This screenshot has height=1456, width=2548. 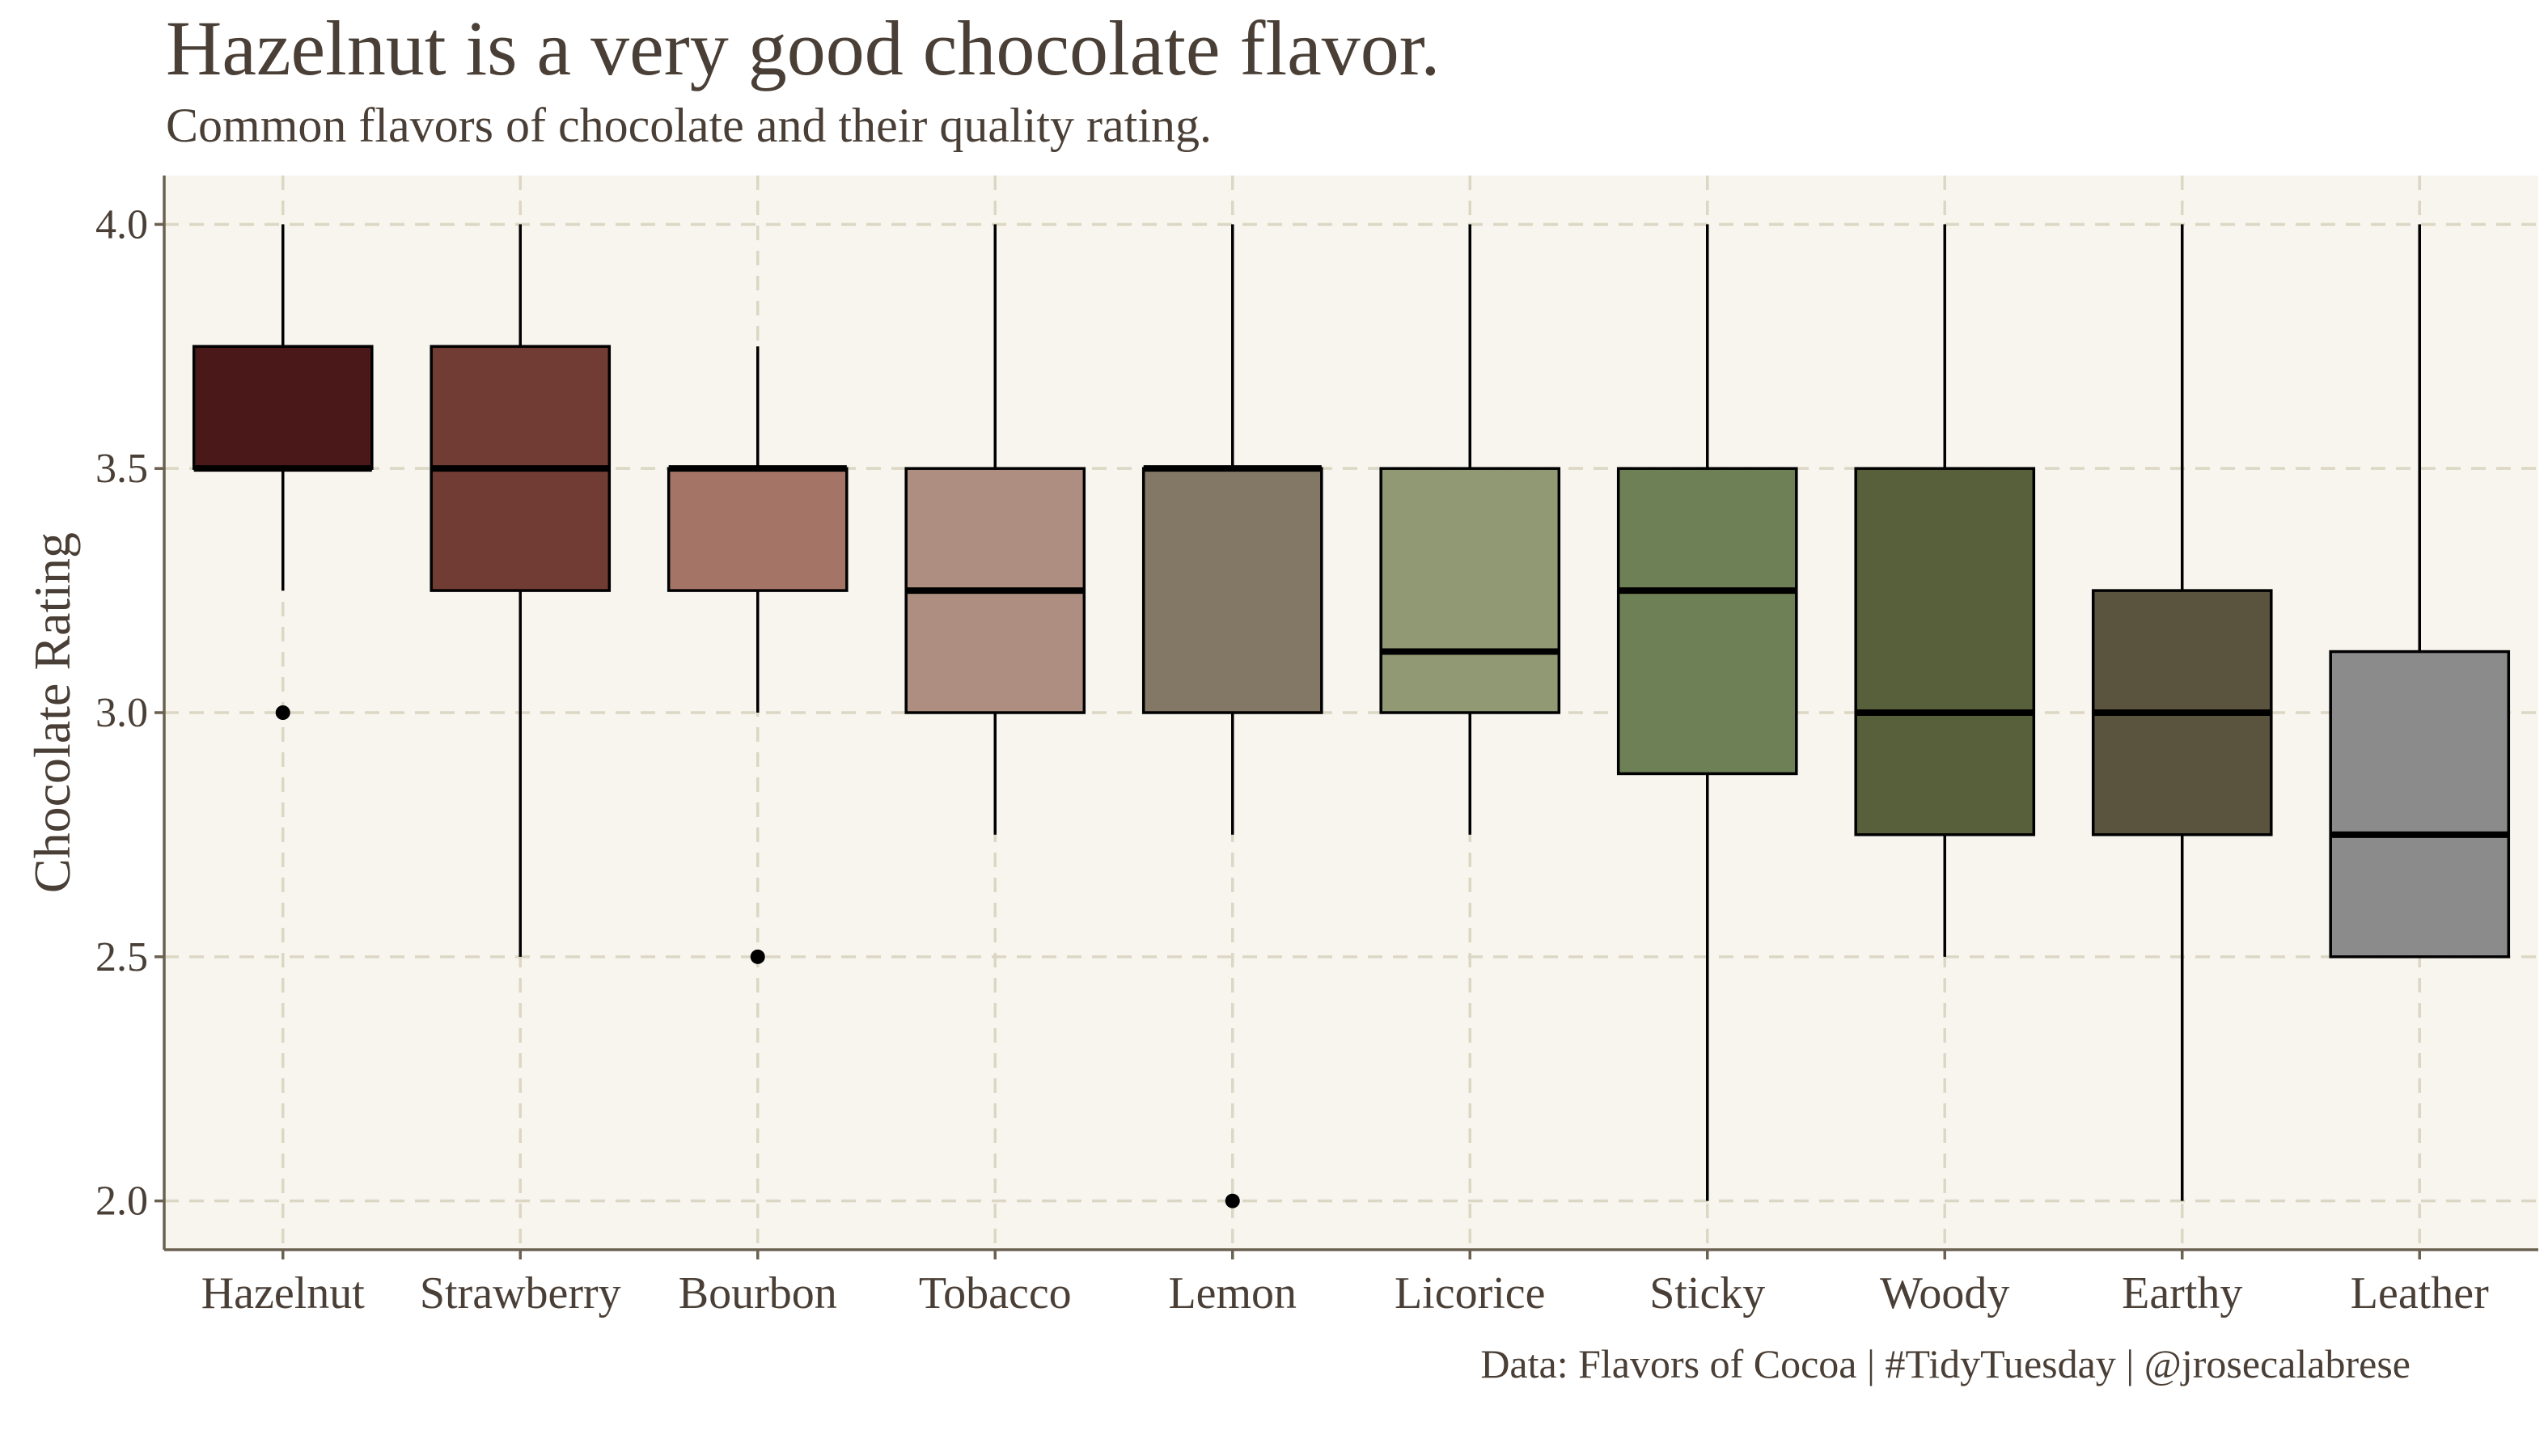 I want to click on x-tick-label: Leather, so click(x=2420, y=1293).